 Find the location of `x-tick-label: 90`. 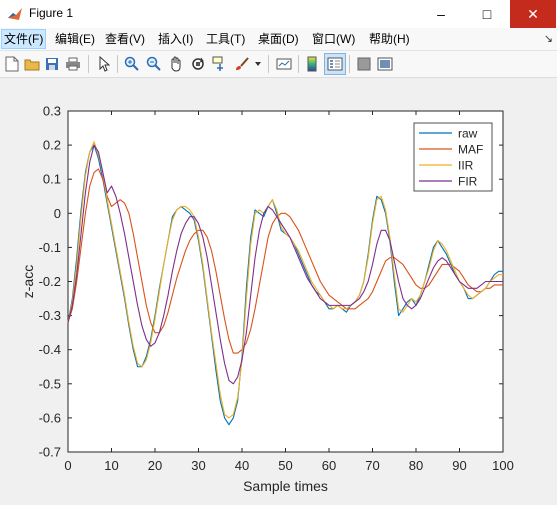

x-tick-label: 90 is located at coordinates (459, 465).